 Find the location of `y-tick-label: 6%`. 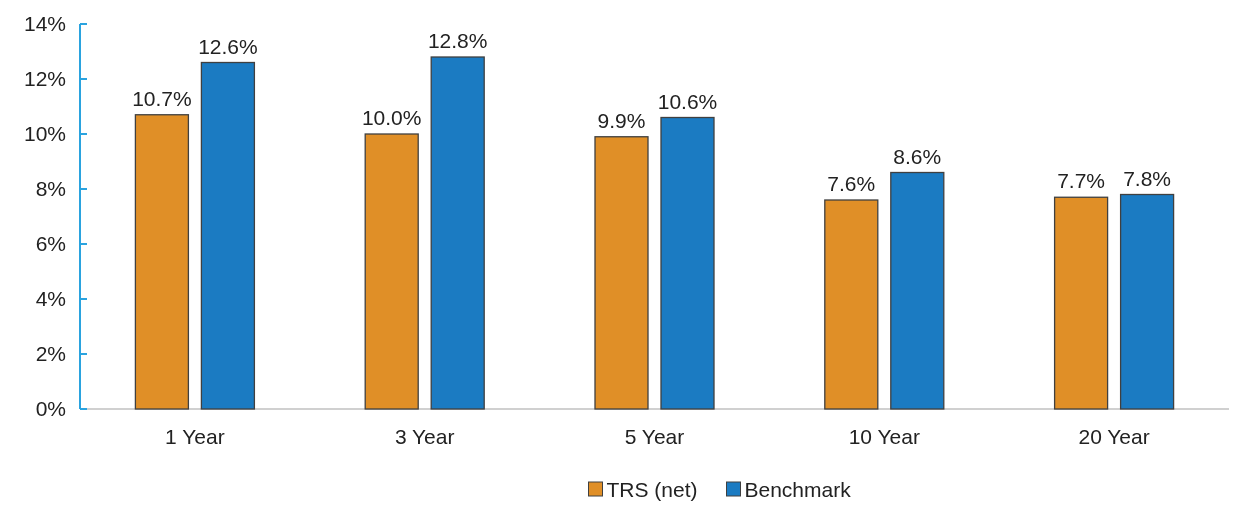

y-tick-label: 6% is located at coordinates (50, 243).